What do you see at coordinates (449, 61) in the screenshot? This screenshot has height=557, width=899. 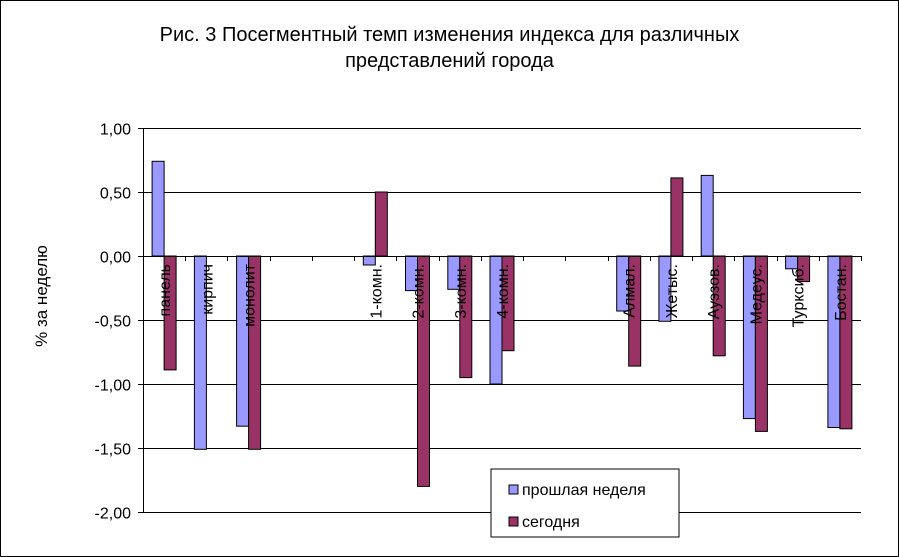 I see `chart-title-line-2: представлений города` at bounding box center [449, 61].